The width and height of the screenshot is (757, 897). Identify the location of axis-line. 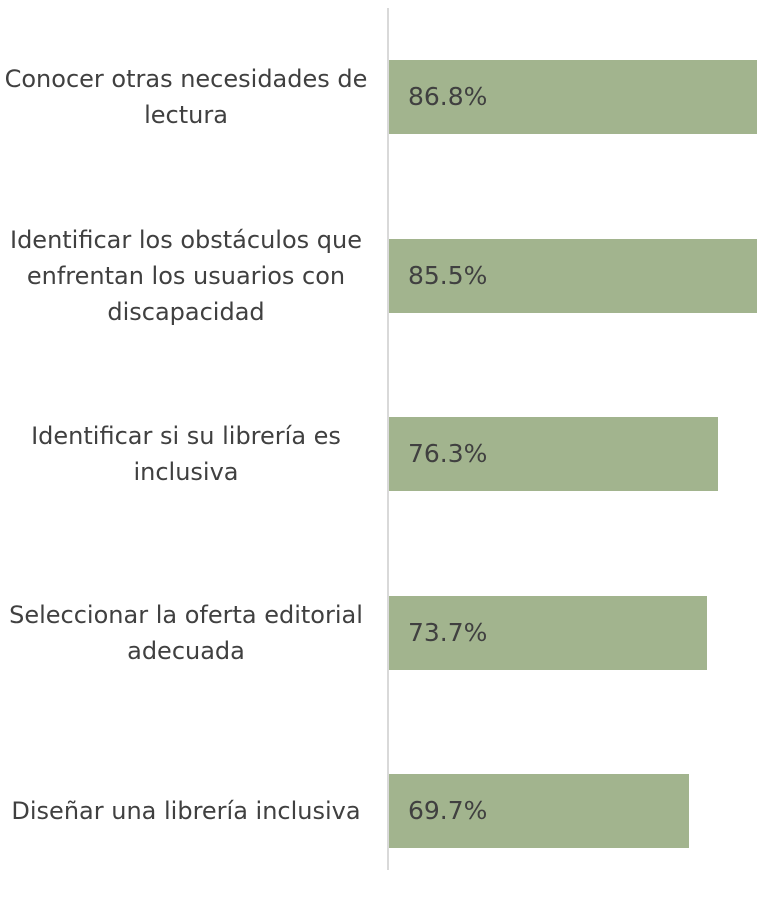
(388, 439).